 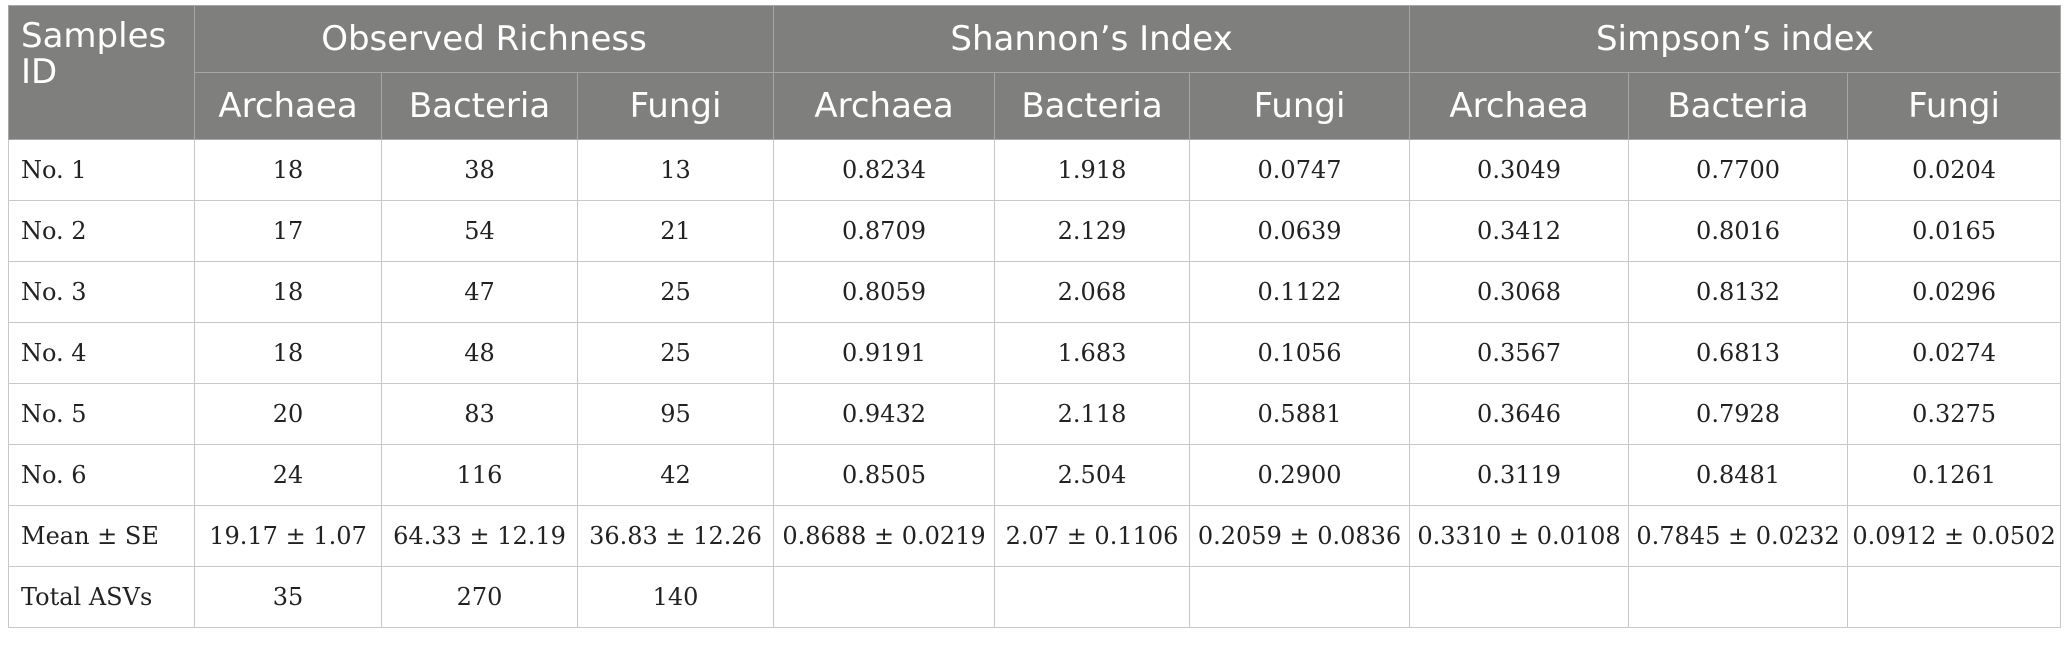 I want to click on table-cell: 0.0639, so click(x=1300, y=231).